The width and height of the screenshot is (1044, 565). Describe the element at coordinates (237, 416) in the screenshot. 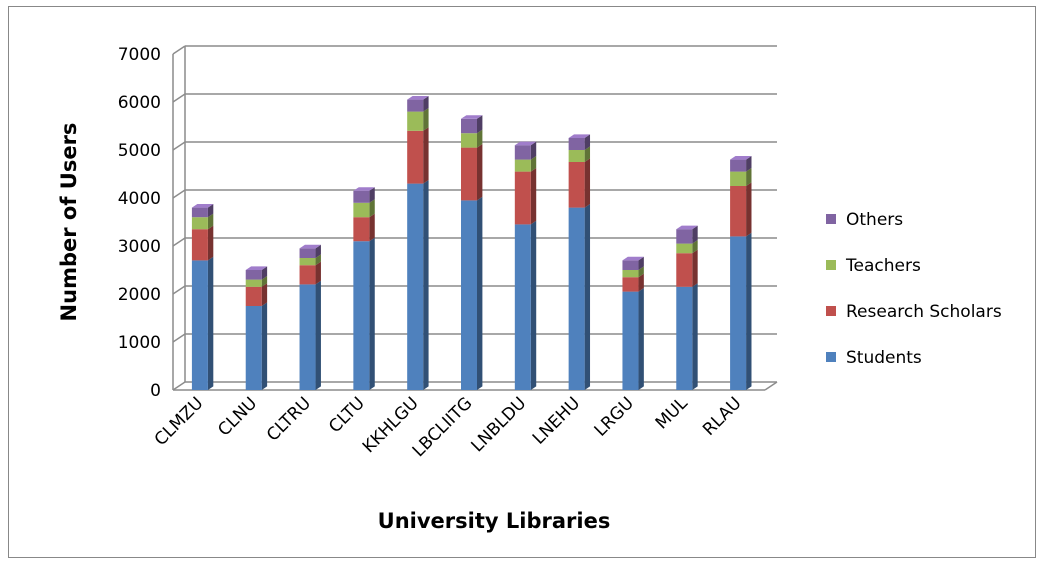

I see `x-tick-label: CLNU` at that location.